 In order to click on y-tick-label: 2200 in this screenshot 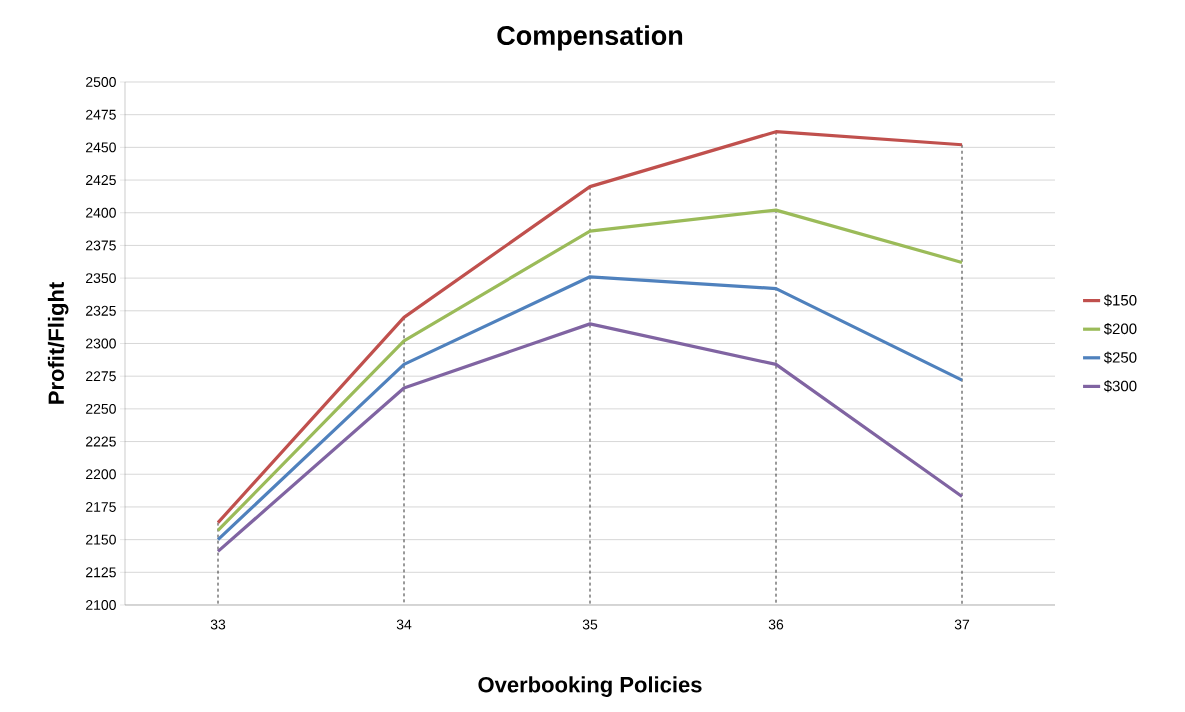, I will do `click(101, 474)`.